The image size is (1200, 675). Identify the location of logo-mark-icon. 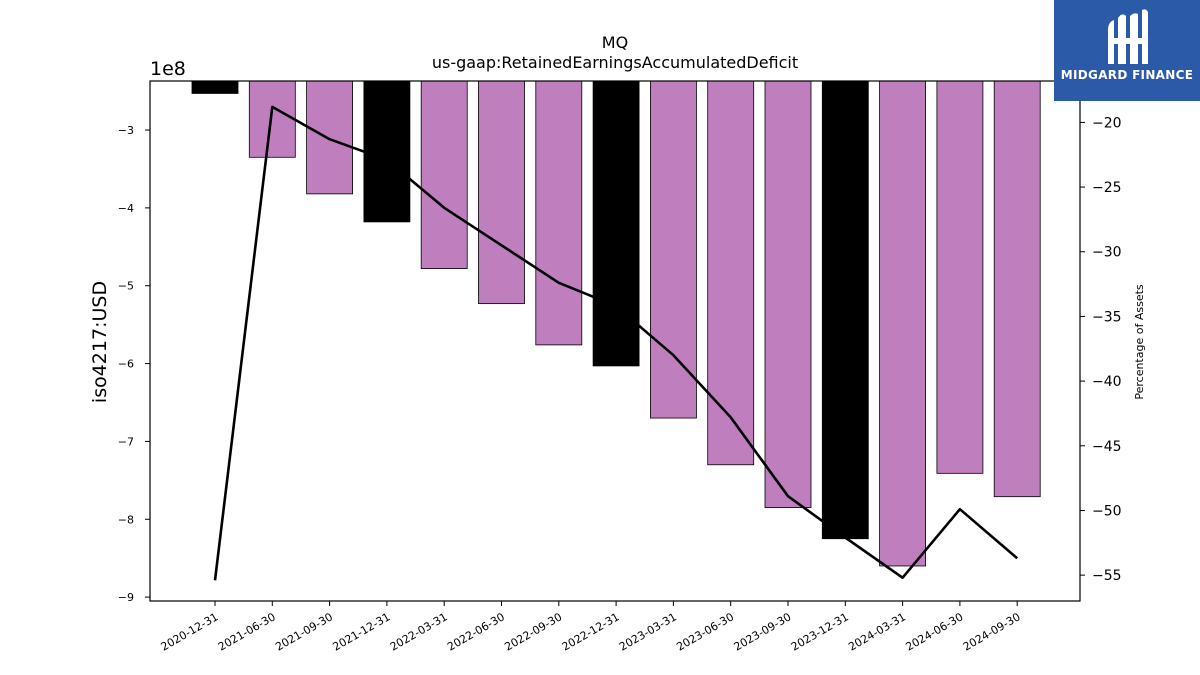
(1128, 37).